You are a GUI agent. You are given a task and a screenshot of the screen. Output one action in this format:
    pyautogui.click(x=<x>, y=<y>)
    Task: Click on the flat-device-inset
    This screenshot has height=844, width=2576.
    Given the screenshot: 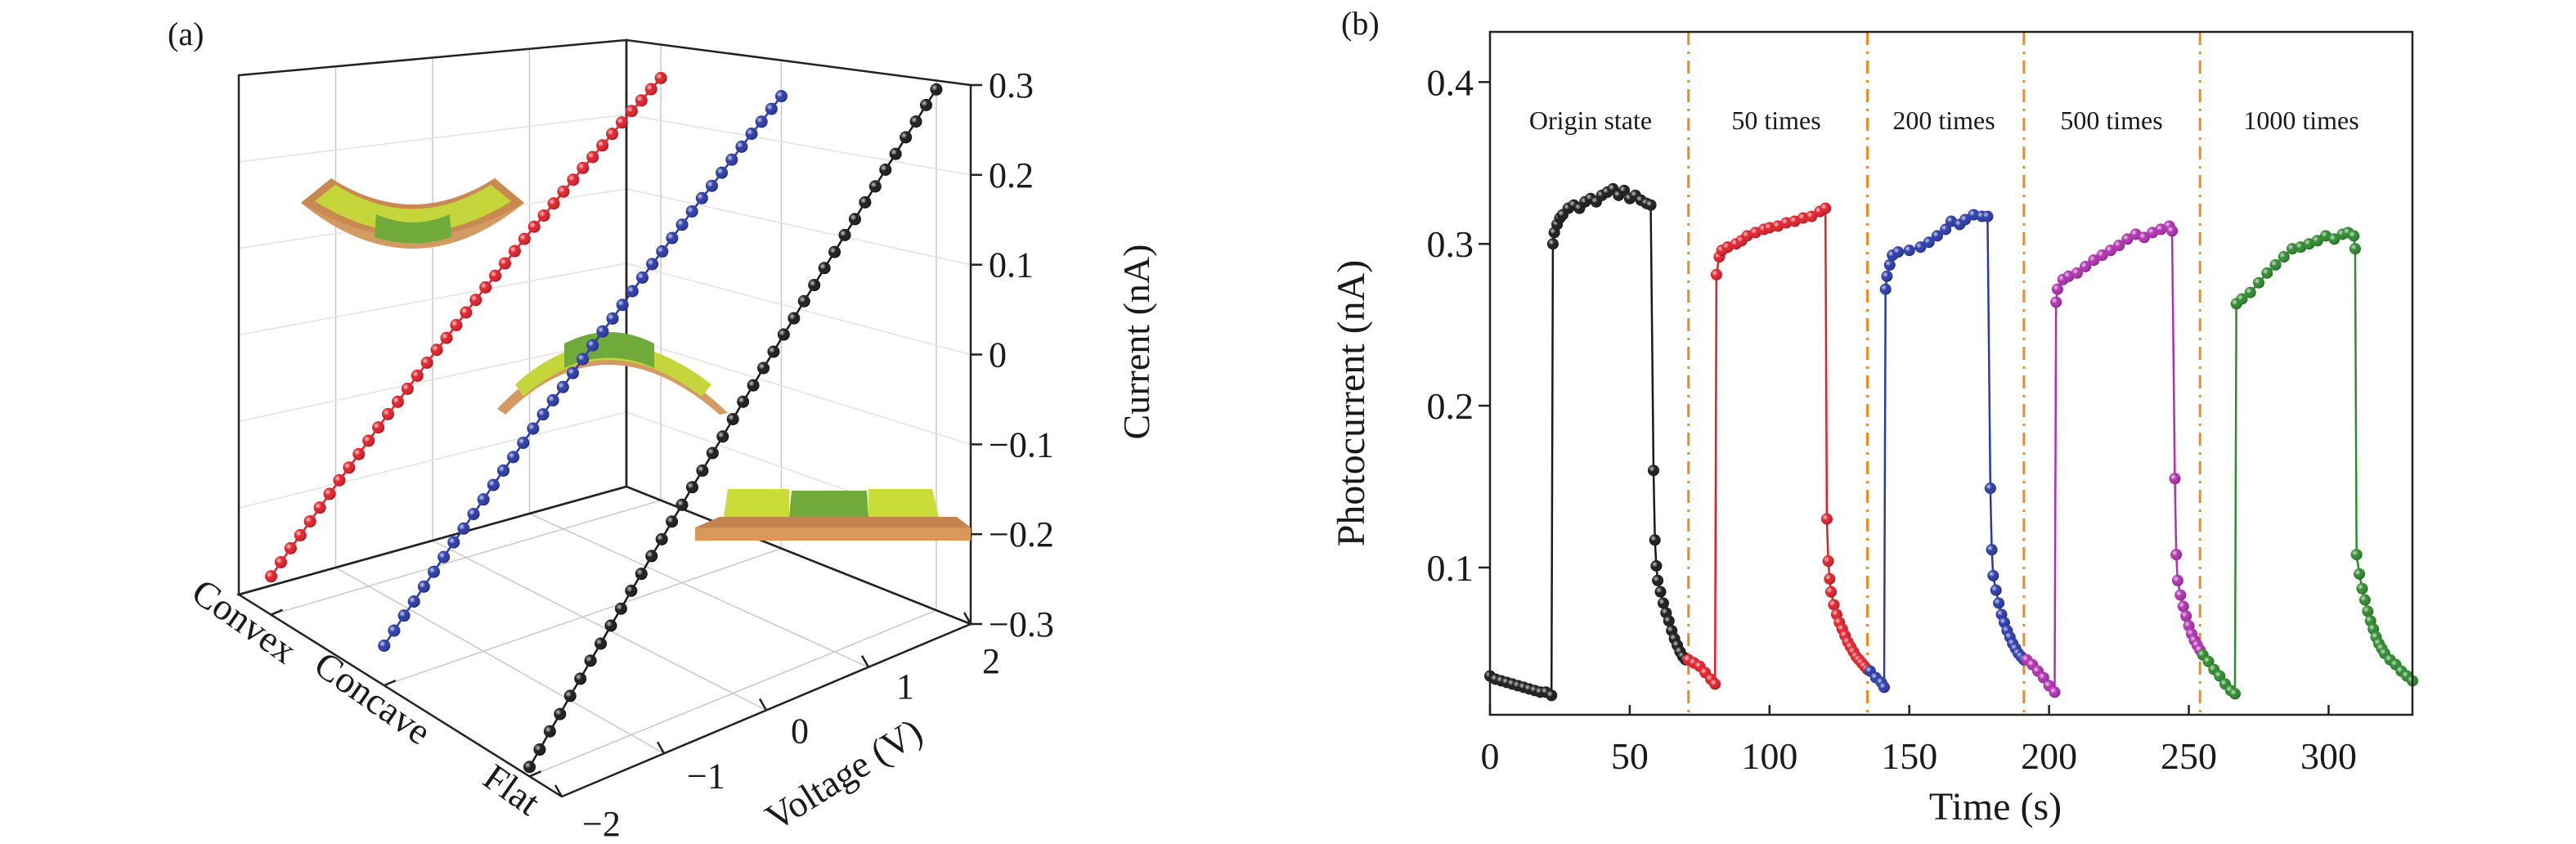 What is the action you would take?
    pyautogui.click(x=833, y=515)
    